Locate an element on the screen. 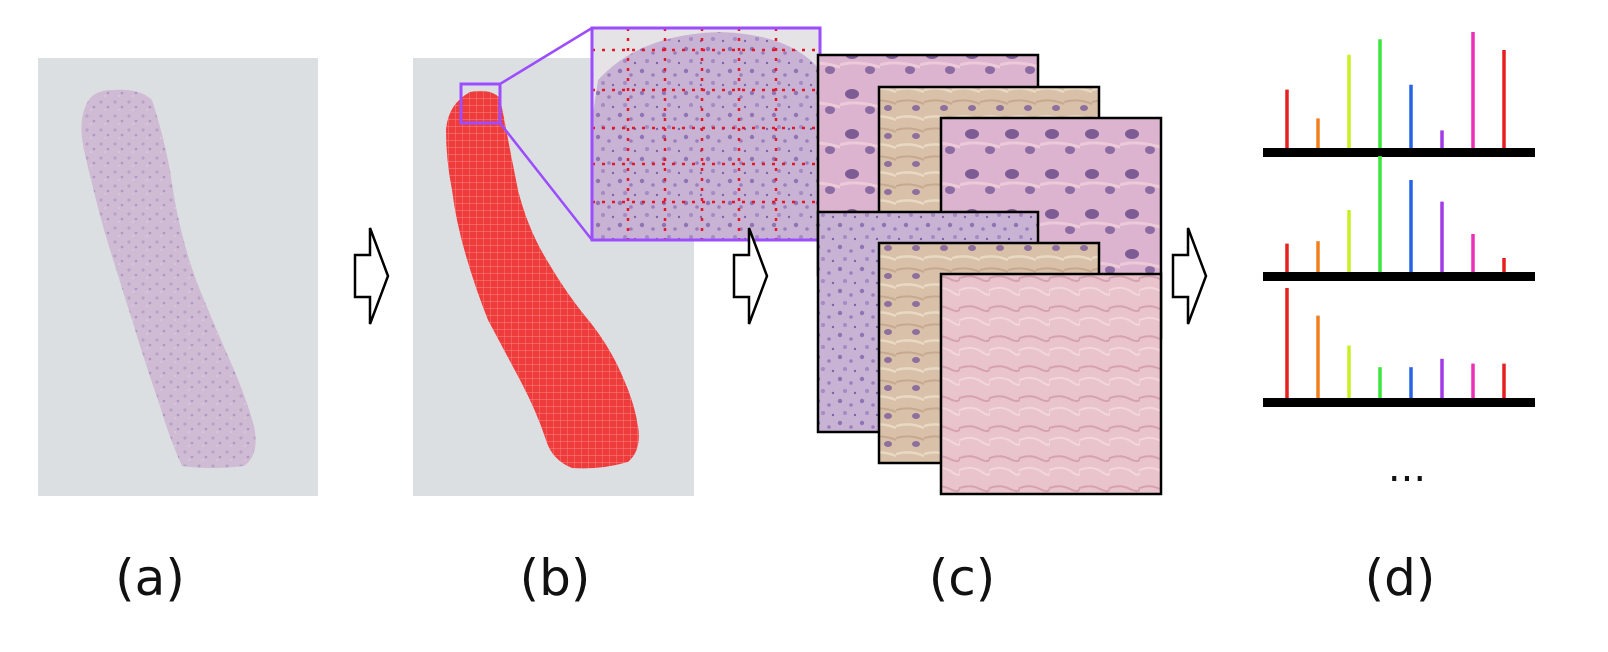 The image size is (1608, 652). inset-connector-top is located at coordinates (546, 56).